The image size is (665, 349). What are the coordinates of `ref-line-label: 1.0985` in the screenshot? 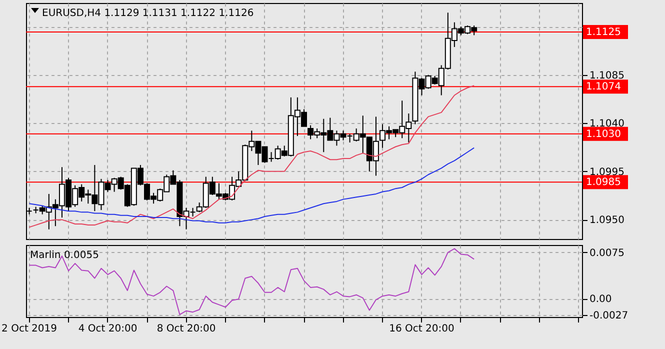 It's located at (603, 182).